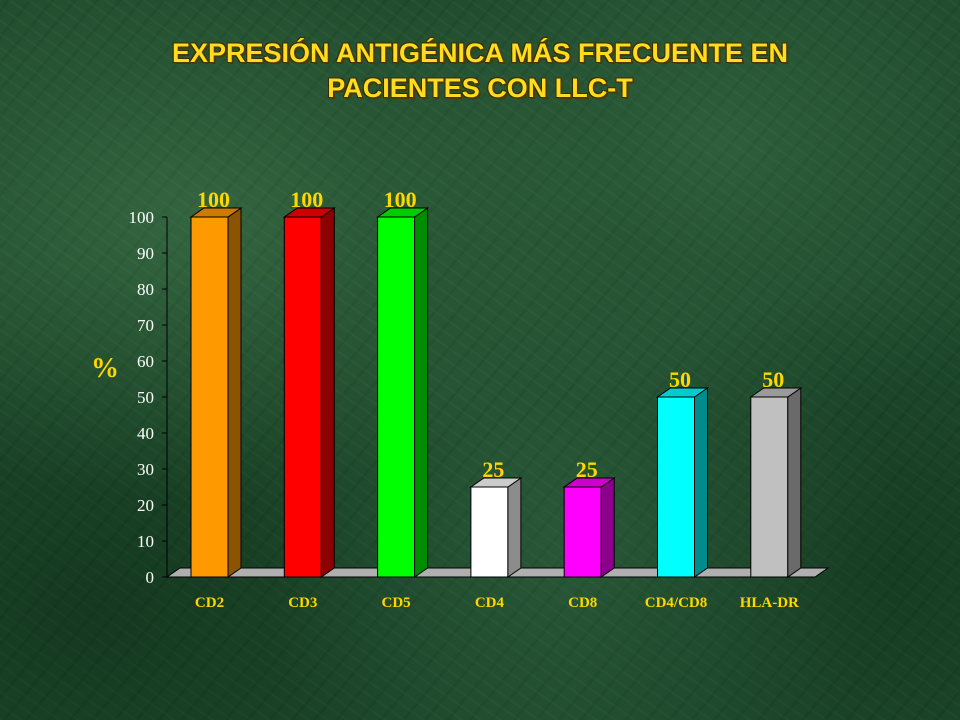 This screenshot has height=720, width=960. I want to click on category-label: CD3, so click(302, 603).